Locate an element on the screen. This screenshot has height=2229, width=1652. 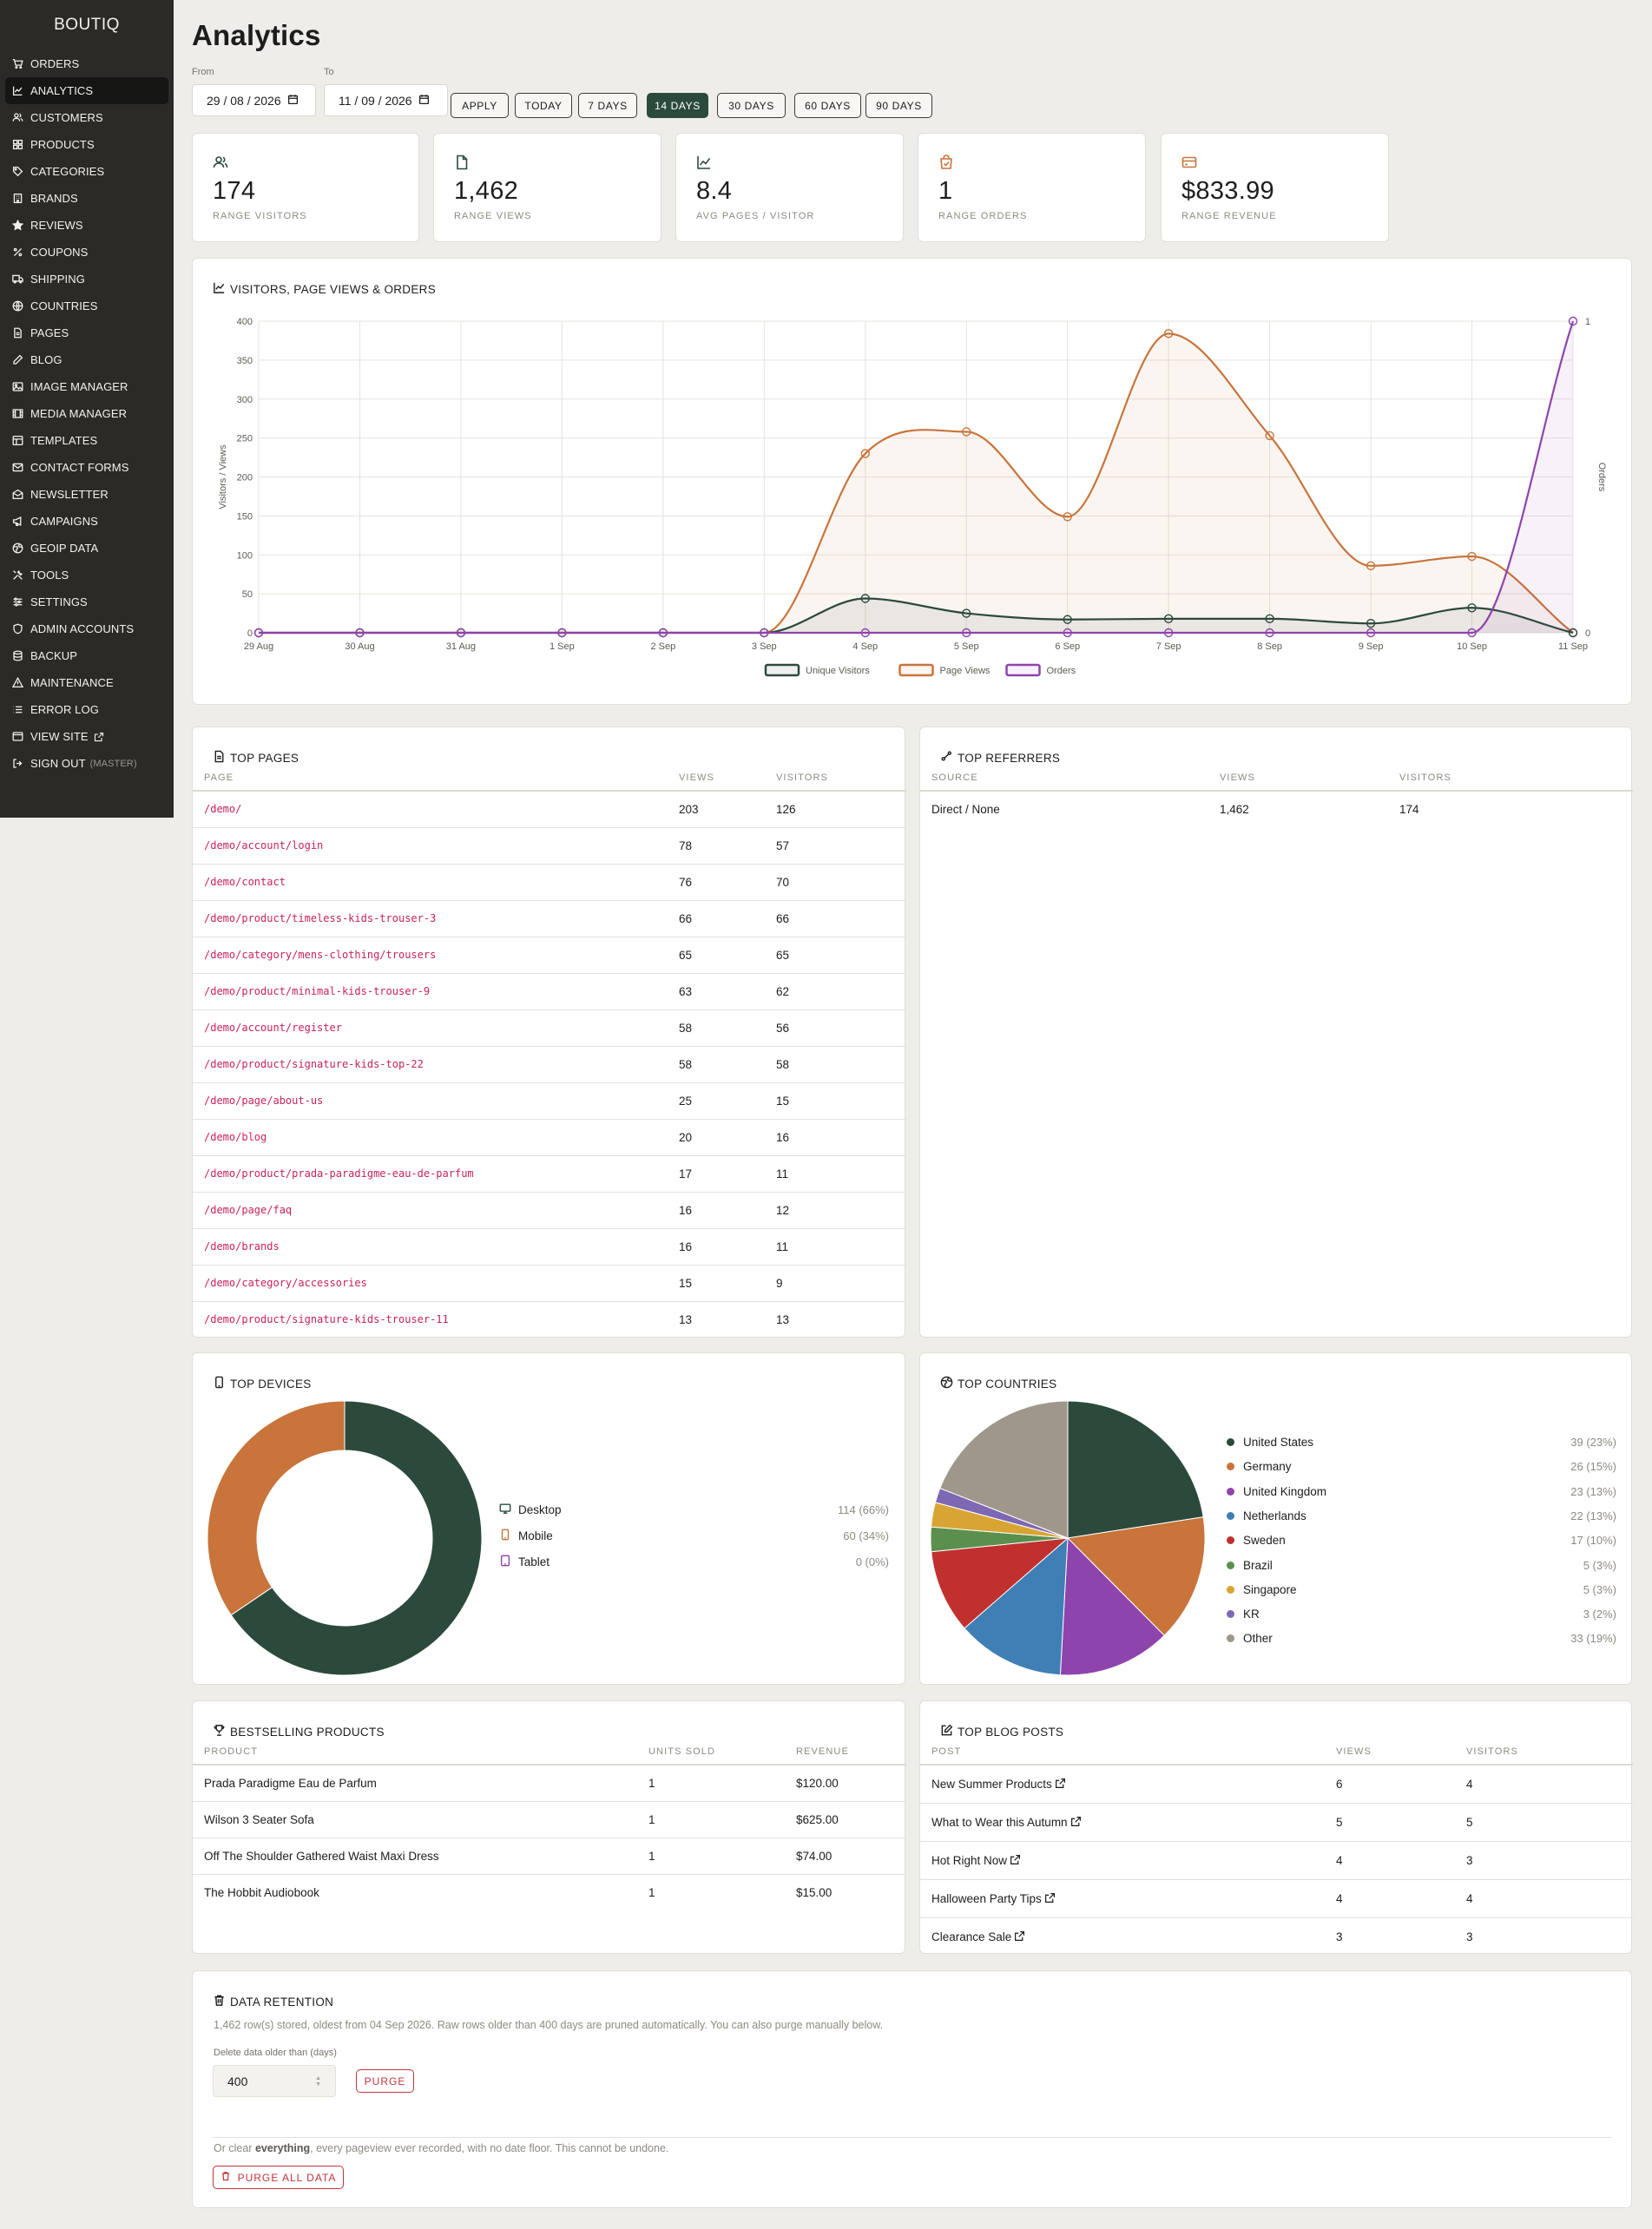
sidebar-item-settings: SETTINGS is located at coordinates (86, 601).